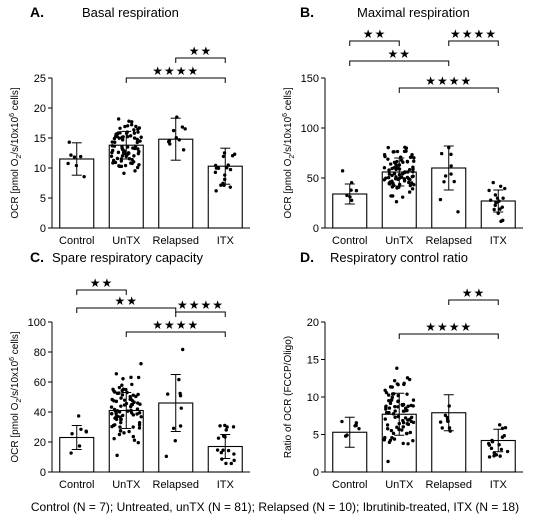 This screenshot has height=528, width=550. What do you see at coordinates (40, 353) in the screenshot?
I see `y-tick-label: 80` at bounding box center [40, 353].